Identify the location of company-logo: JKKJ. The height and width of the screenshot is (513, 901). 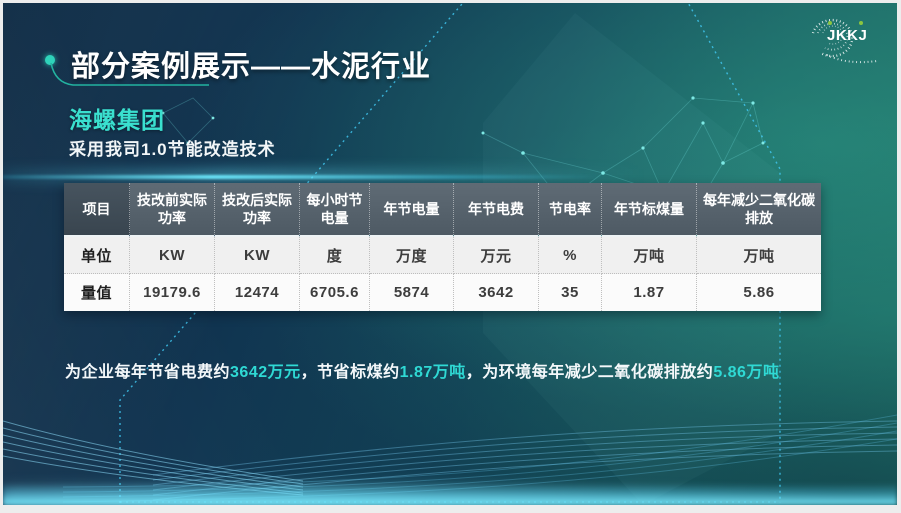
(844, 41).